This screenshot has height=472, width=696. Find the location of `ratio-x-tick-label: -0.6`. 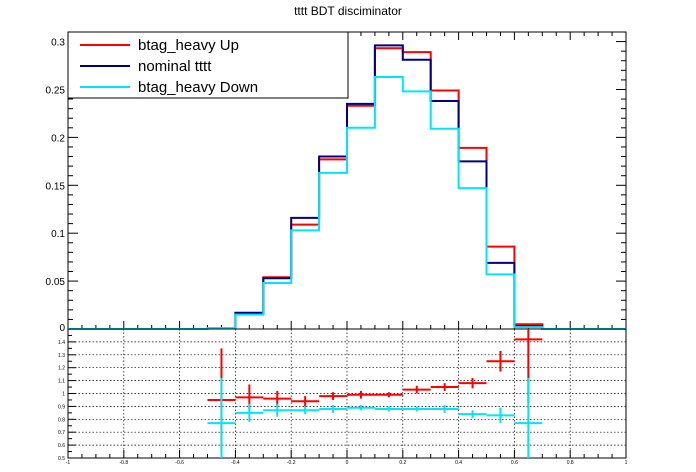

ratio-x-tick-label: -0.6 is located at coordinates (179, 463).